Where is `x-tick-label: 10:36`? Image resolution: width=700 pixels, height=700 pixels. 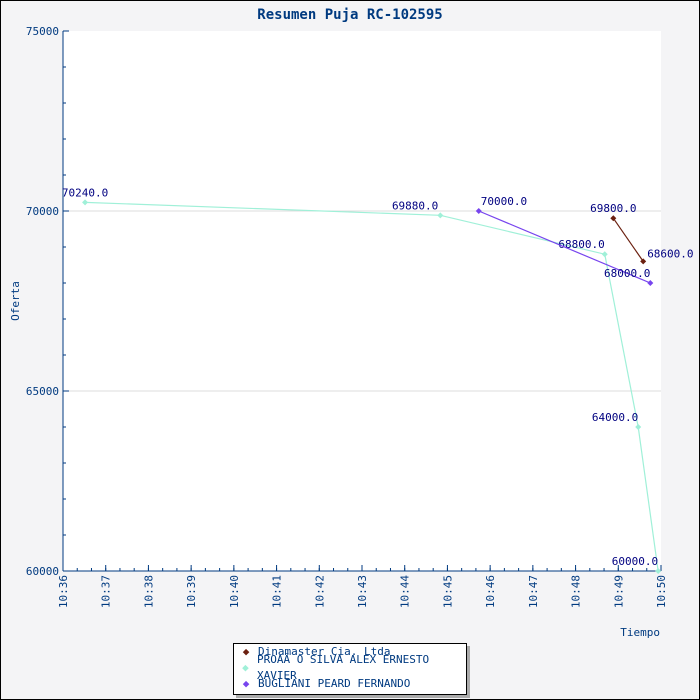
x-tick-label: 10:36 is located at coordinates (63, 591).